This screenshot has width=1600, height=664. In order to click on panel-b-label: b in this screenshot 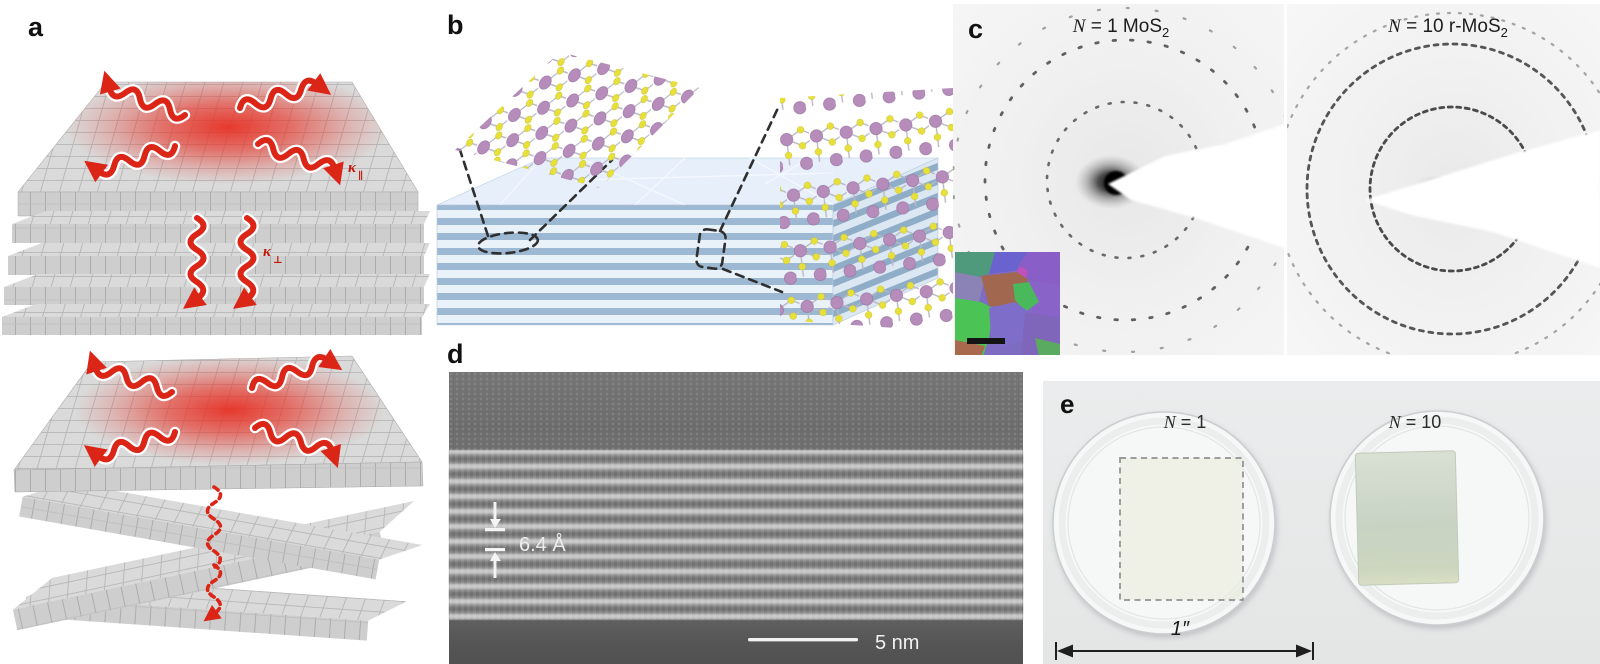, I will do `click(455, 25)`.